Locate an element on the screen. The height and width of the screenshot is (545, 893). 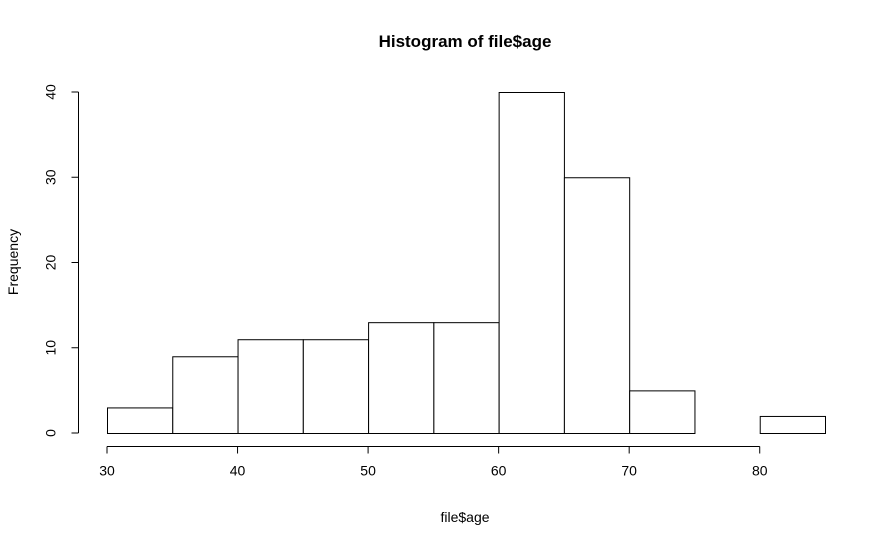
chart-title: Histogram of file$age is located at coordinates (465, 41).